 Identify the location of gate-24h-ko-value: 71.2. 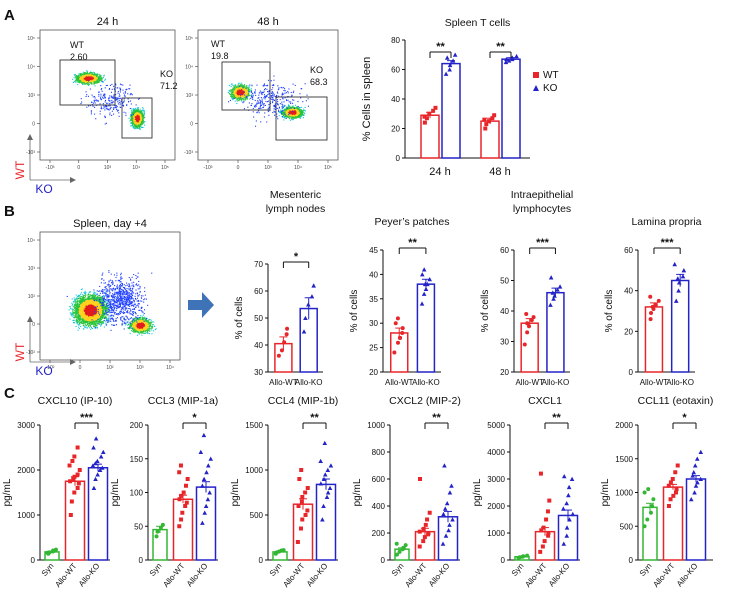
(169, 86).